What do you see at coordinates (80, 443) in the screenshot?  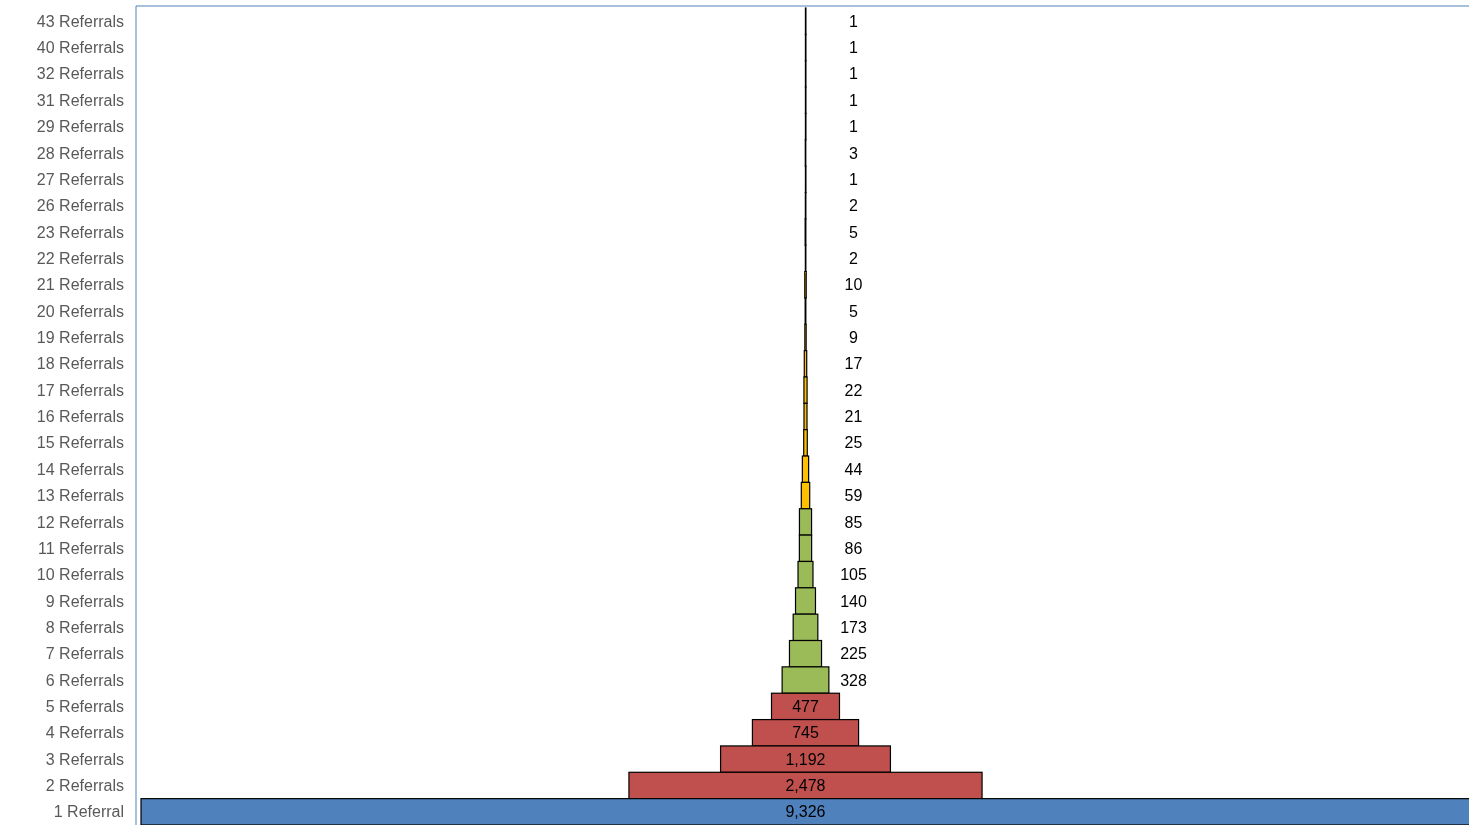 I see `category-label: 15 Referrals` at bounding box center [80, 443].